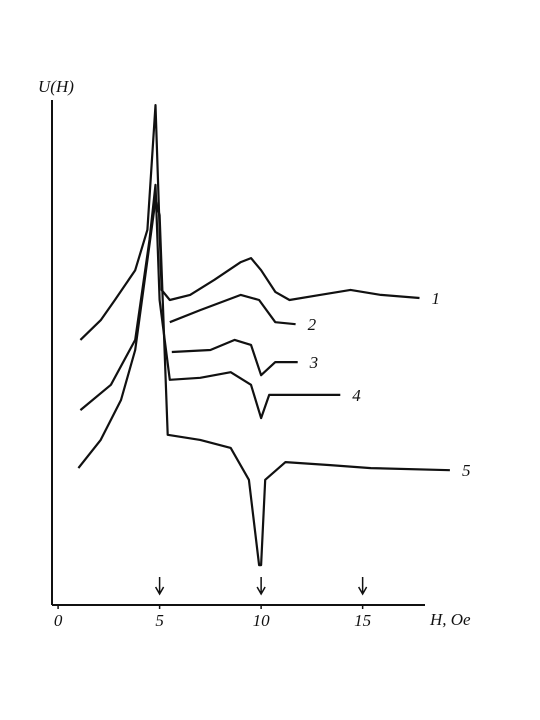 Image resolution: width=540 pixels, height=720 pixels. Describe the element at coordinates (466, 470) in the screenshot. I see `curve-label: 5` at that location.